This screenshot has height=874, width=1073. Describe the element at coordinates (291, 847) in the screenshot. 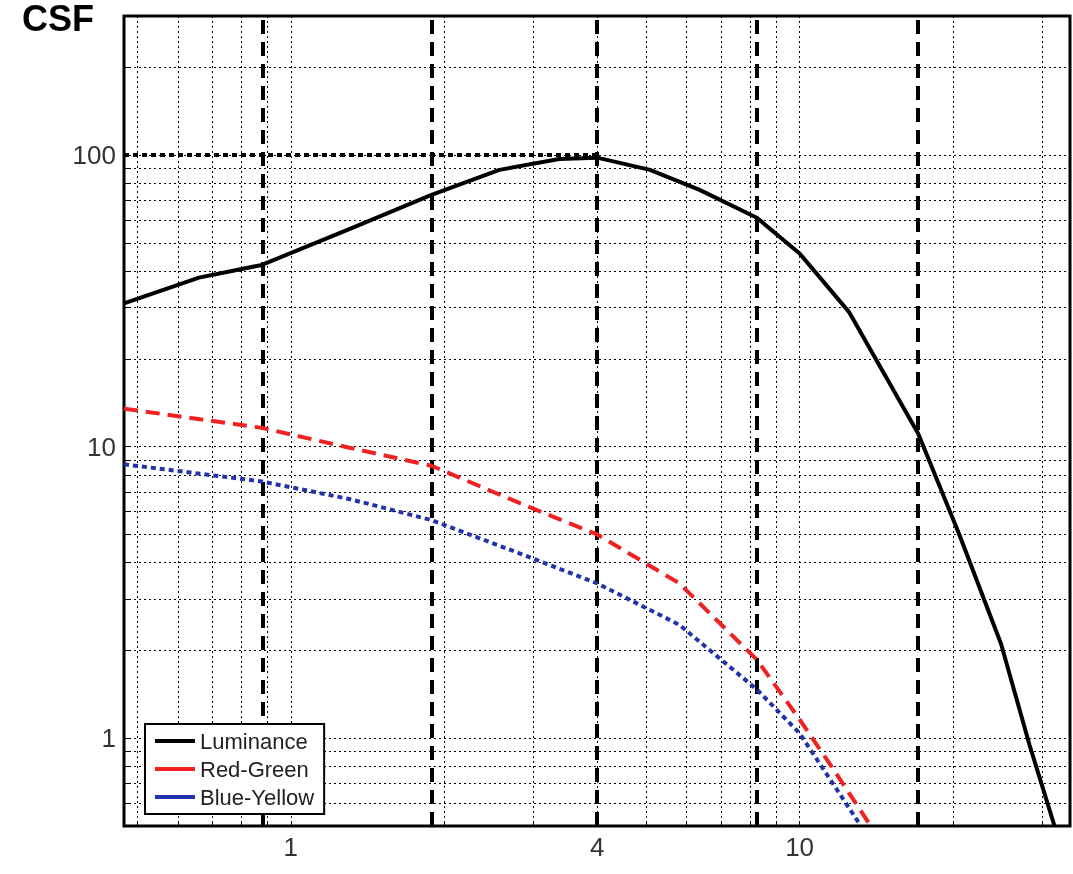

I see `x-tick-label: 1` at that location.